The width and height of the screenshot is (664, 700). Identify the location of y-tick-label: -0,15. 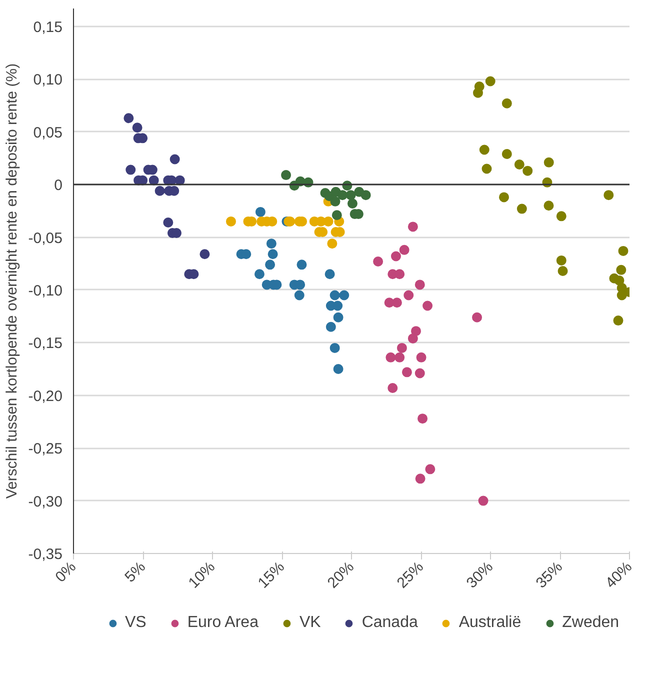
(45, 343).